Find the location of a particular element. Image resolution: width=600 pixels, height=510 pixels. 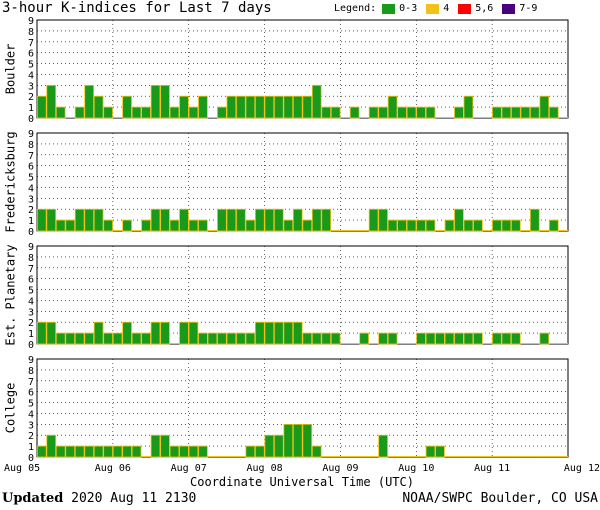

legend-item-0-3: 0-3 is located at coordinates (399, 8).